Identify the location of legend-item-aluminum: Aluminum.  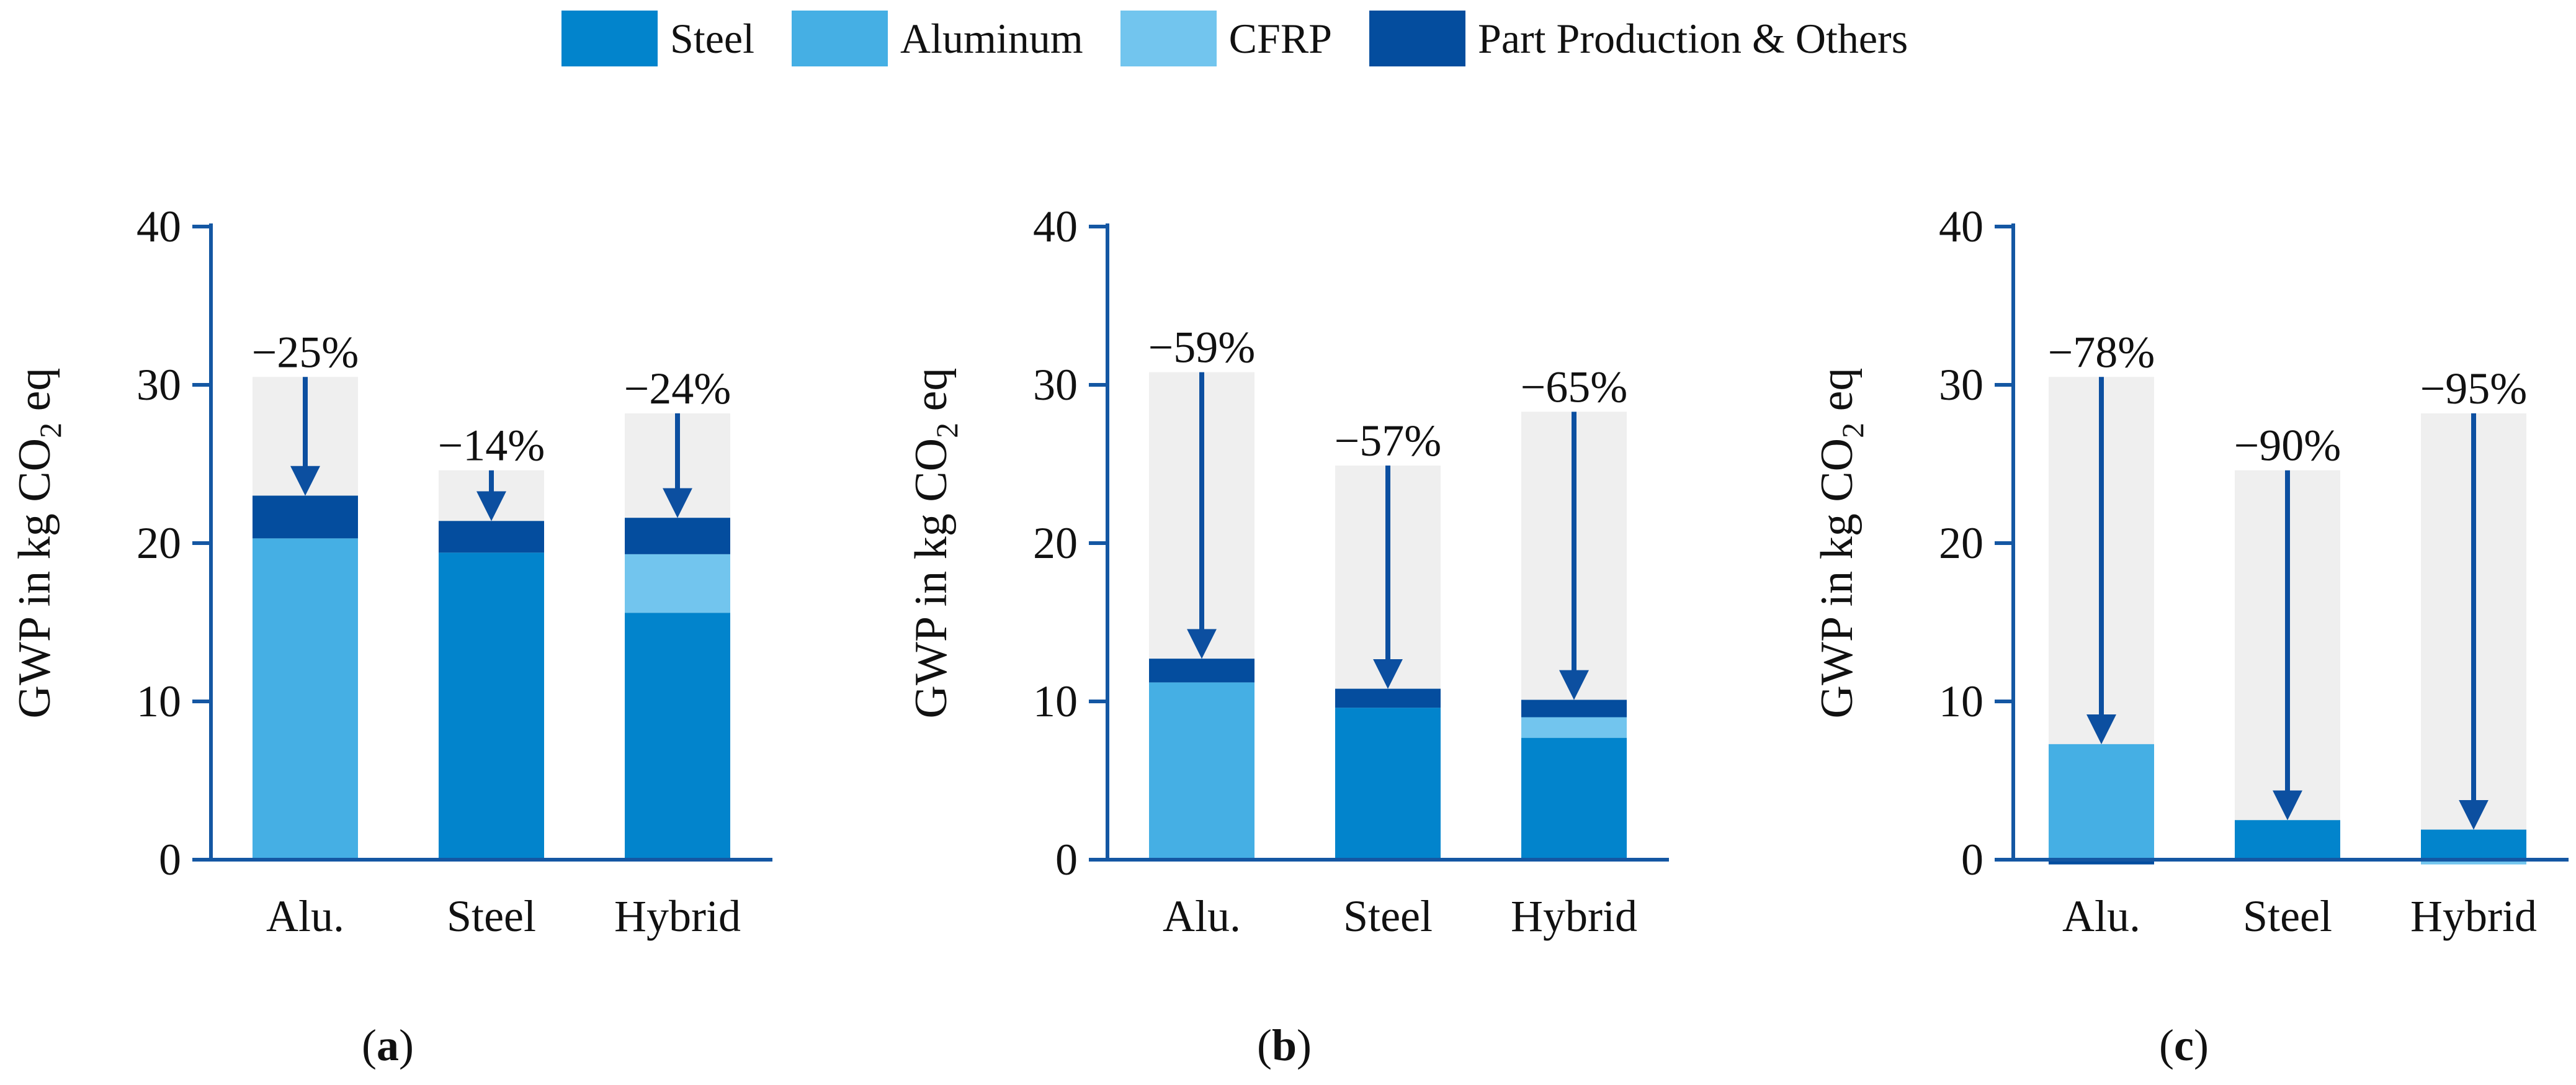
(937, 39).